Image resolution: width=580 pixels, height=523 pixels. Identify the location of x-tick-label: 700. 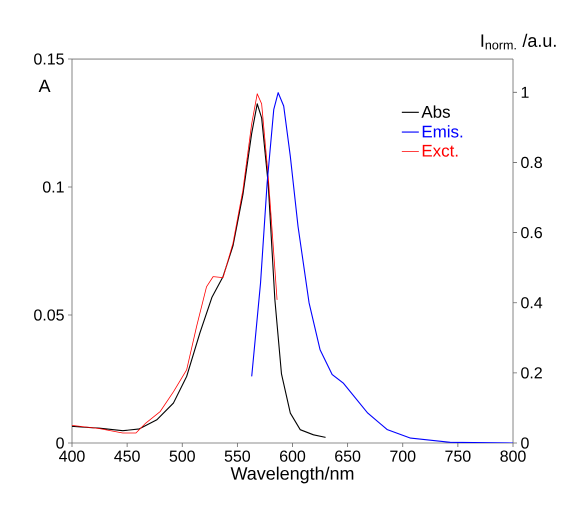
(403, 456).